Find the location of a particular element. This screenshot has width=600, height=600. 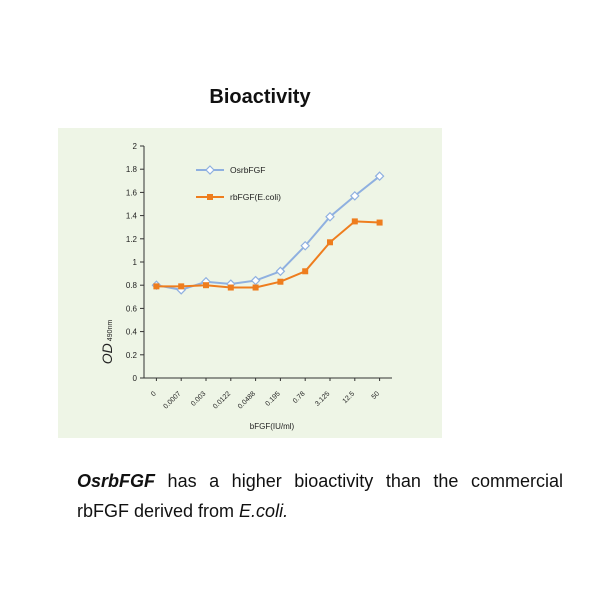

x-tick-label: 0.003 is located at coordinates (198, 398).